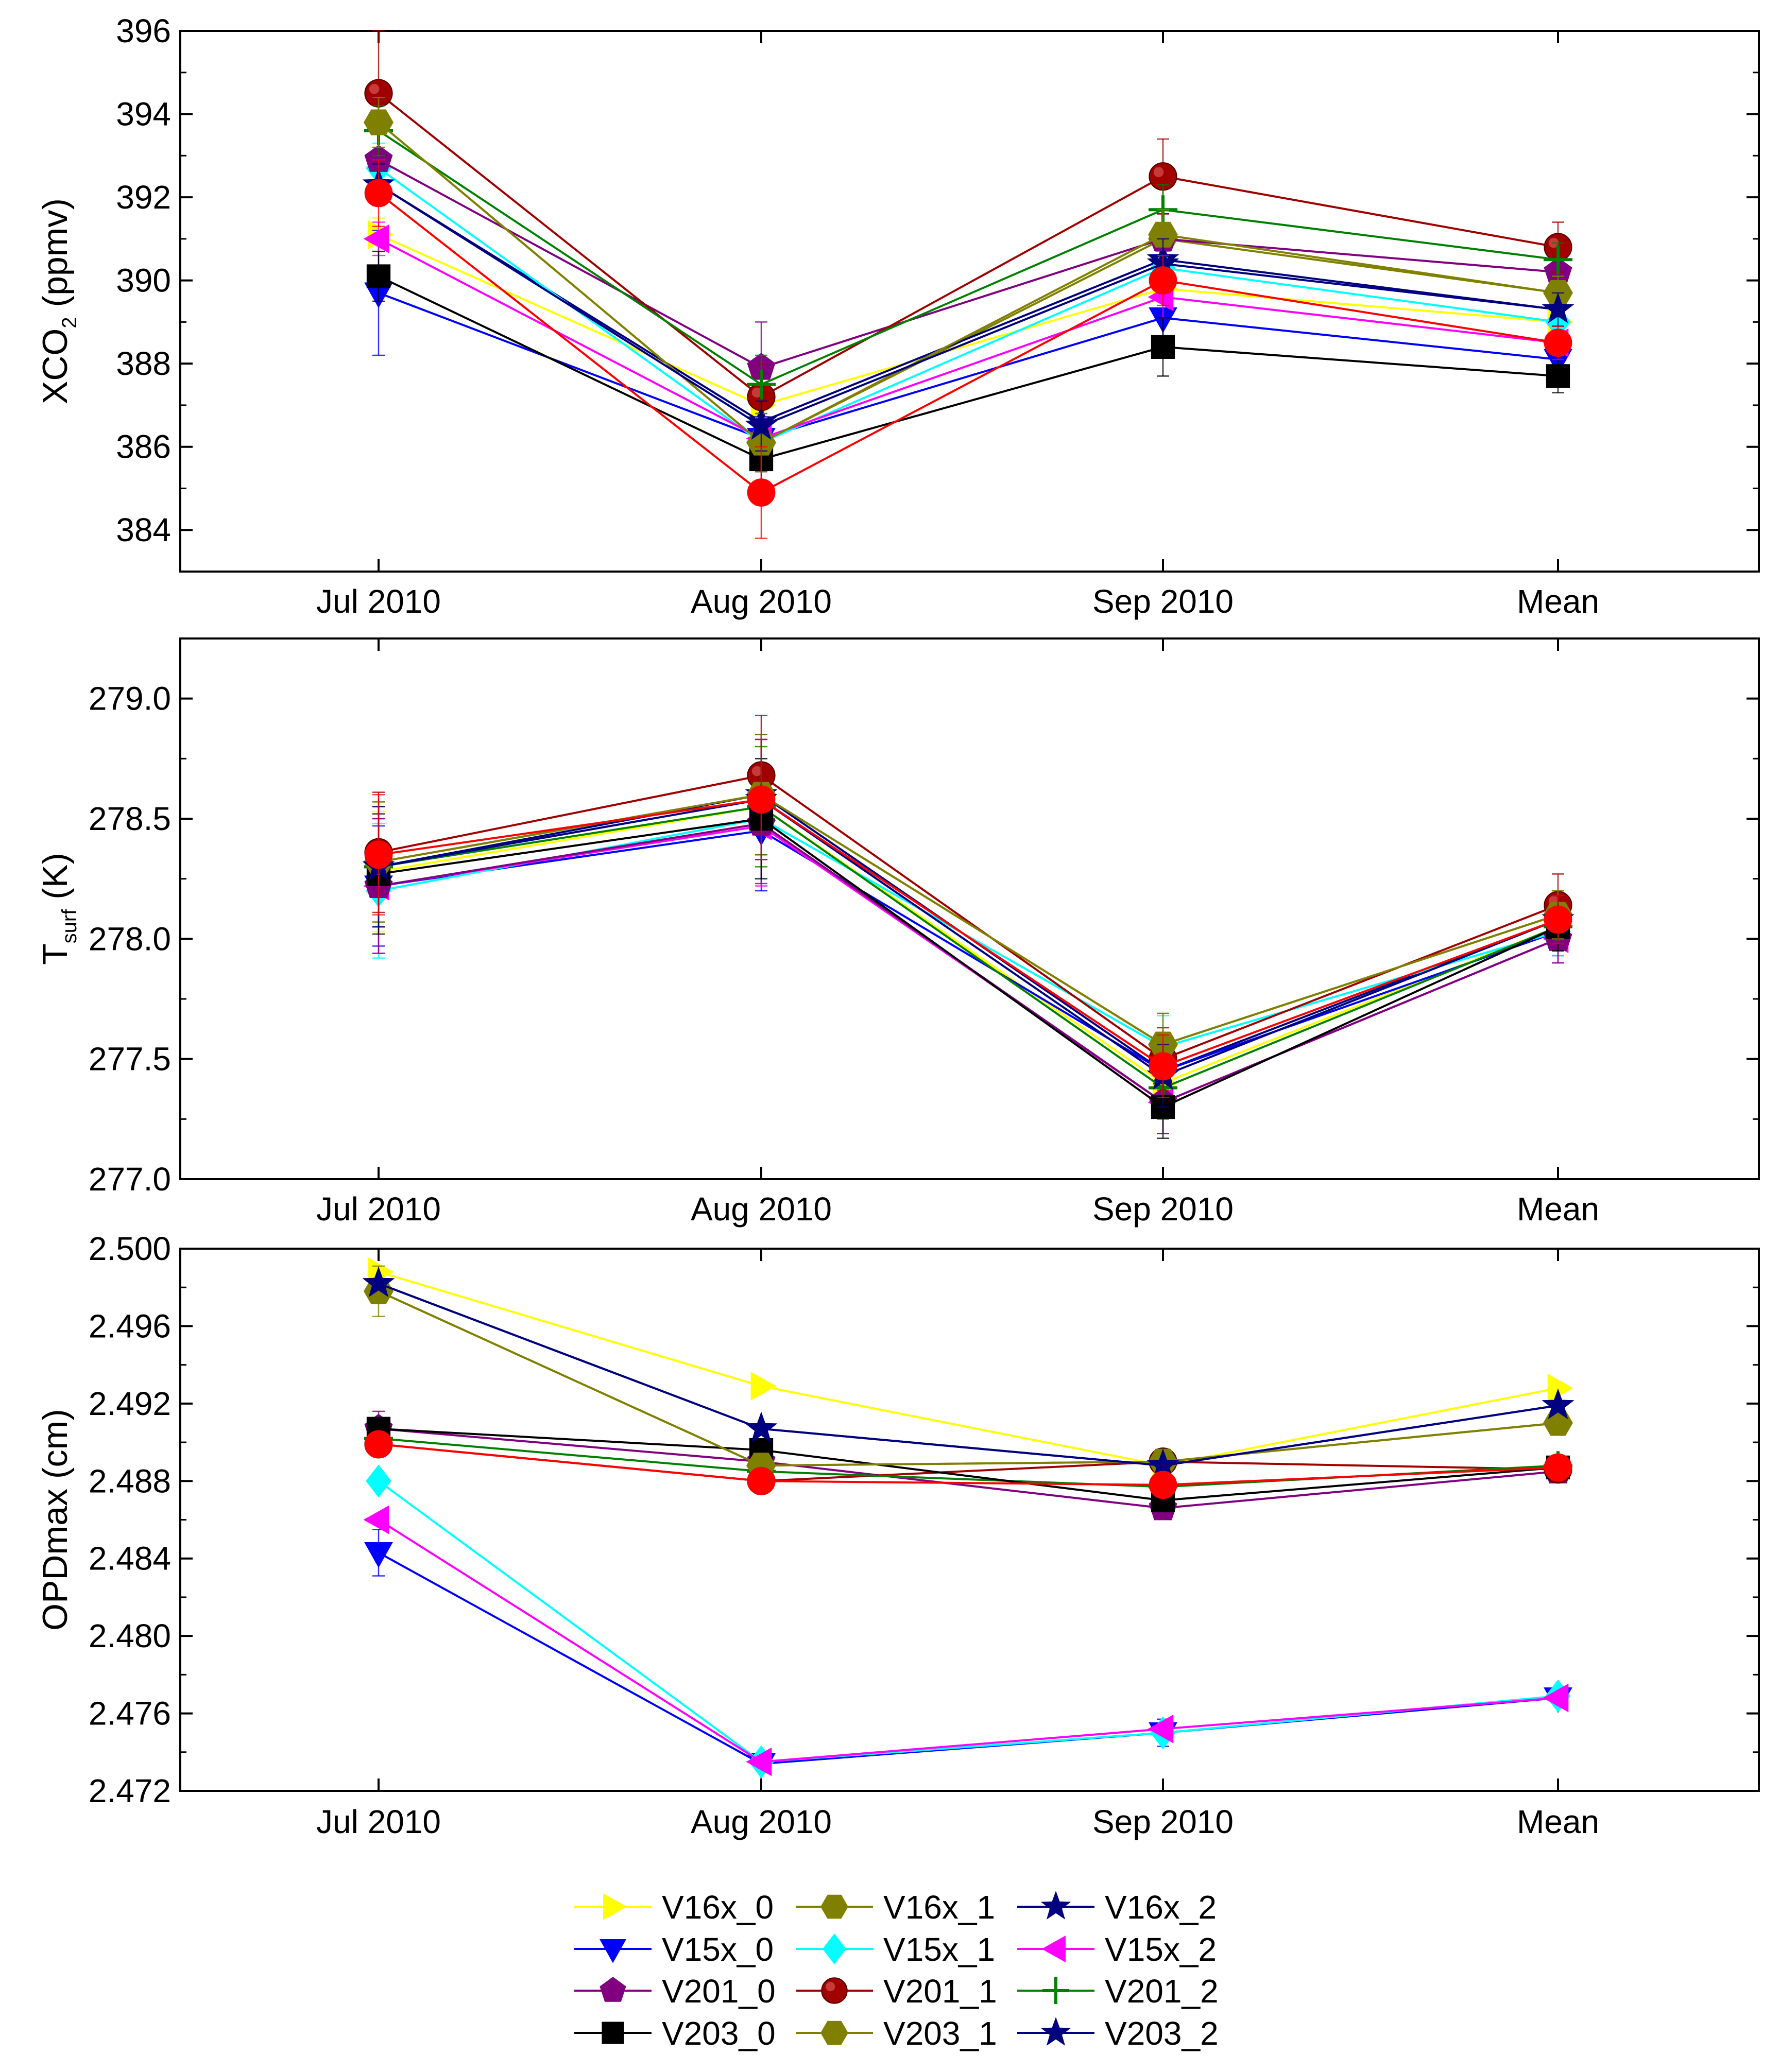 The width and height of the screenshot is (1780, 2072). What do you see at coordinates (830, 1987) in the screenshot?
I see `legend-marker-shine` at bounding box center [830, 1987].